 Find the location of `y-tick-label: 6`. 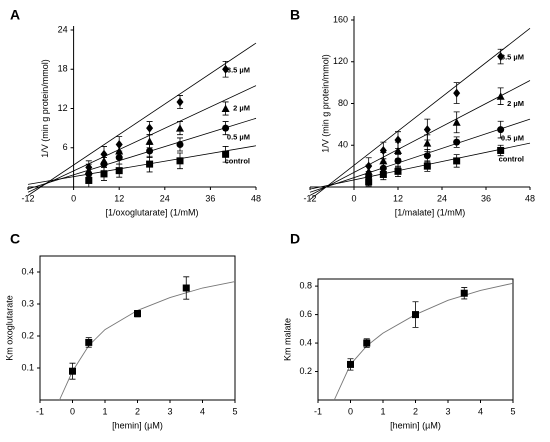

y-tick-label: 6 is located at coordinates (65, 147).